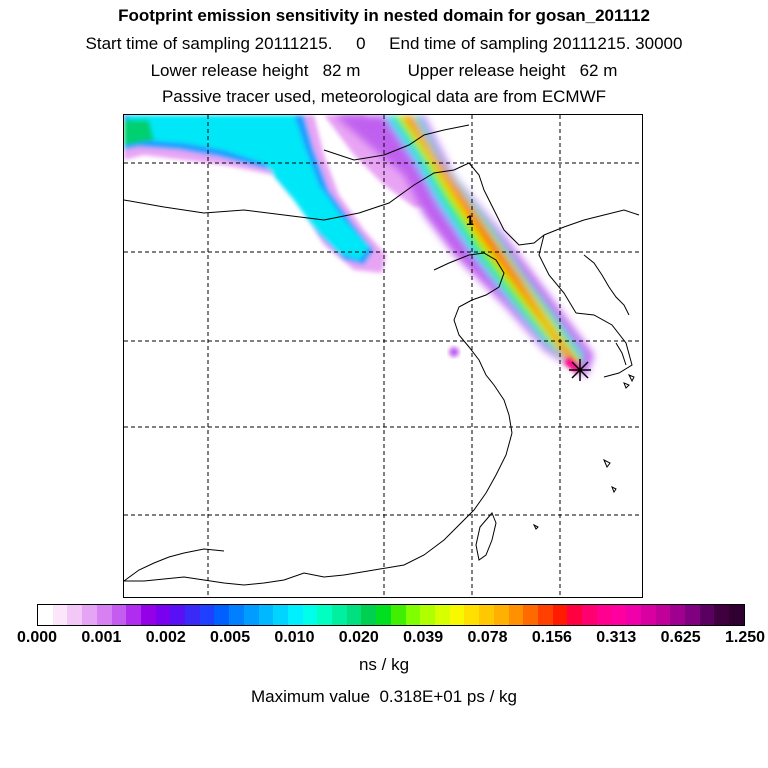 Image resolution: width=768 pixels, height=768 pixels. I want to click on star-icon, so click(580, 370).